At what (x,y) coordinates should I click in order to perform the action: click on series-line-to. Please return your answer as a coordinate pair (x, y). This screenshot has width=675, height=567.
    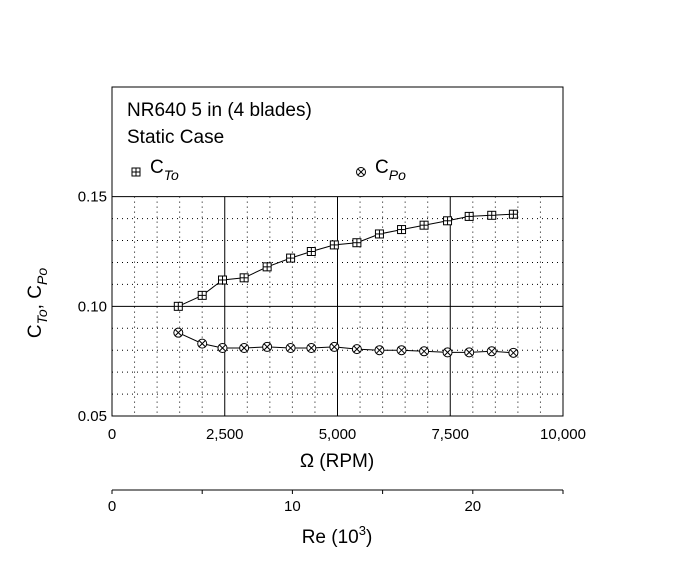
    Looking at the image, I should click on (346, 260).